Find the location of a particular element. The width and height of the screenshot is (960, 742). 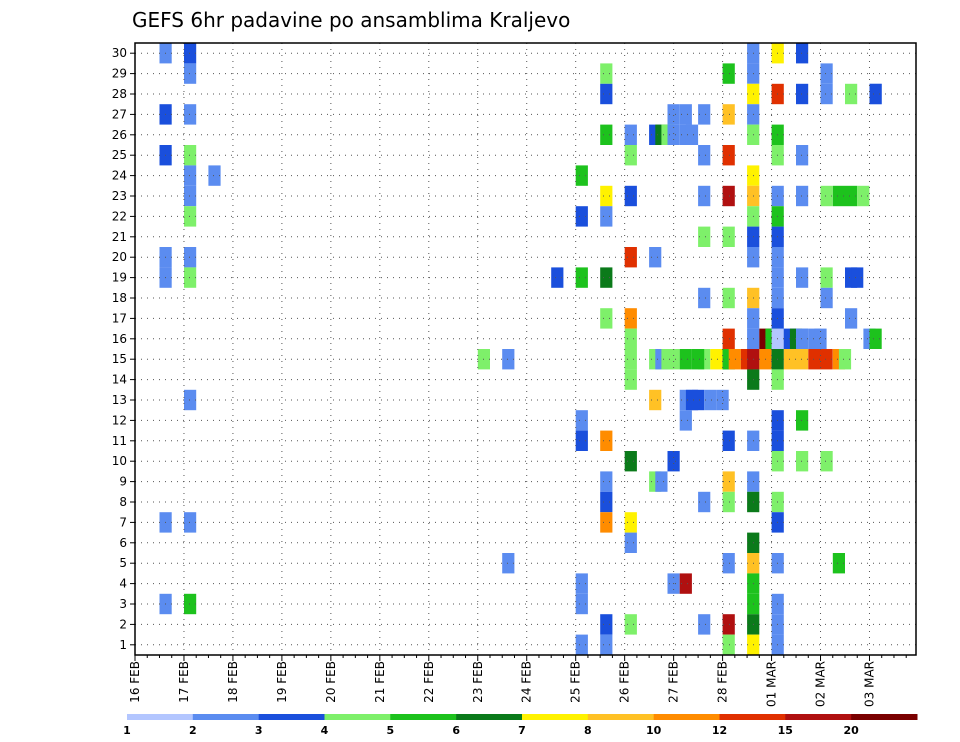

legend-label: 15 is located at coordinates (785, 730).